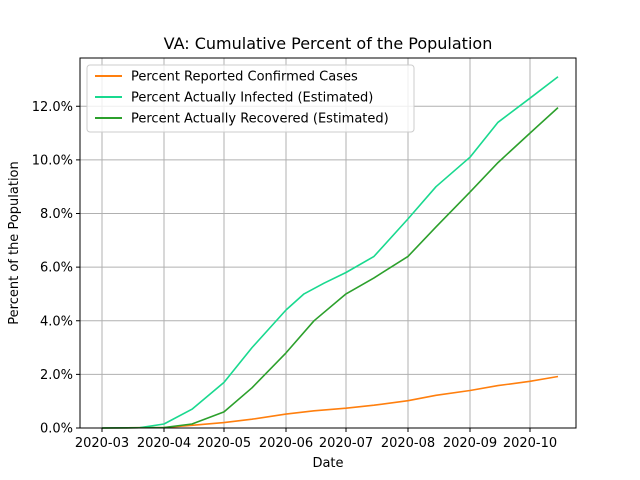 The width and height of the screenshot is (640, 480). Describe the element at coordinates (224, 443) in the screenshot. I see `x-tick-label: 2020-05` at that location.